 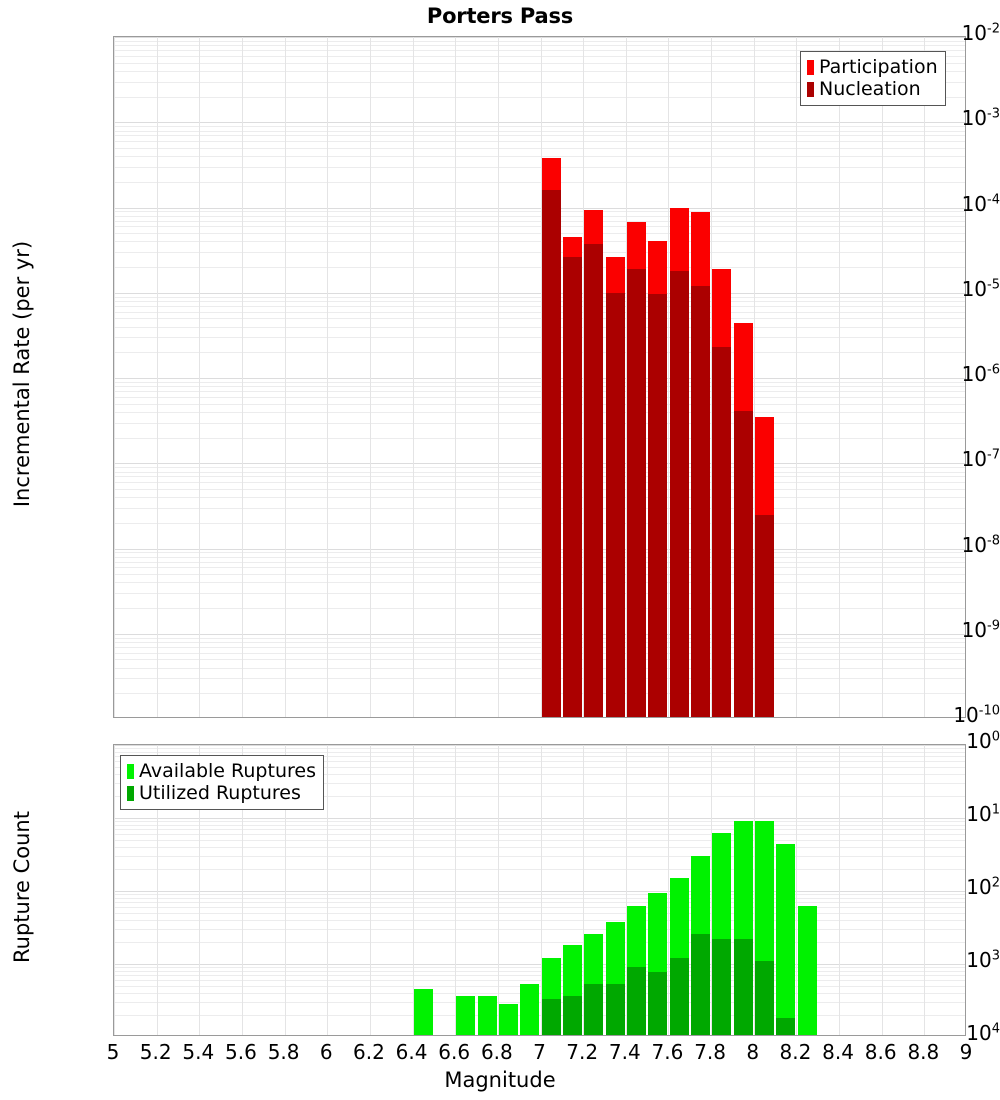 What do you see at coordinates (795, 1052) in the screenshot?
I see `x-axis-tick-label: 8.2` at bounding box center [795, 1052].